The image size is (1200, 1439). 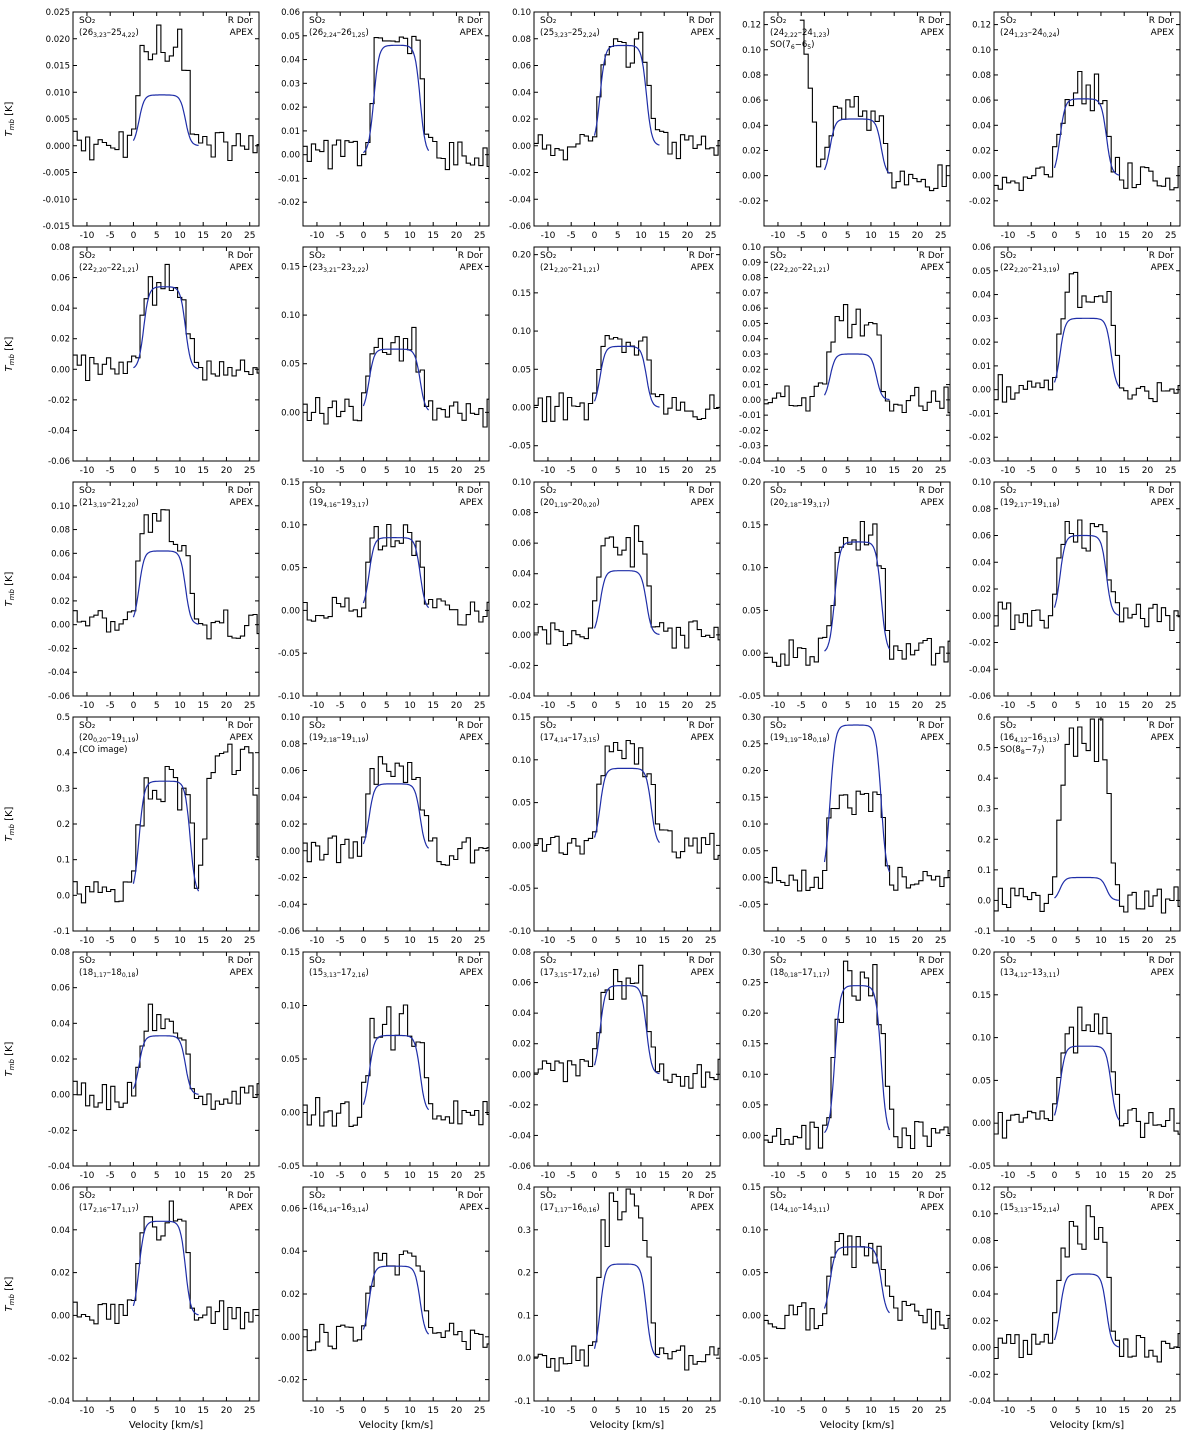 What do you see at coordinates (58, 13) in the screenshot?
I see `y-tick-label: 0.025` at bounding box center [58, 13].